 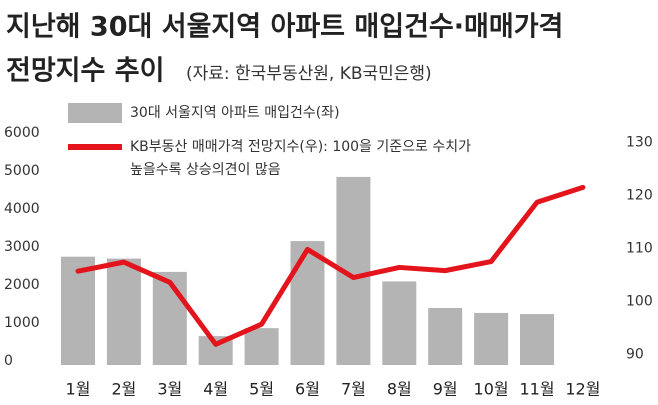 What do you see at coordinates (22, 323) in the screenshot?
I see `y-tick-label: 1000` at bounding box center [22, 323].